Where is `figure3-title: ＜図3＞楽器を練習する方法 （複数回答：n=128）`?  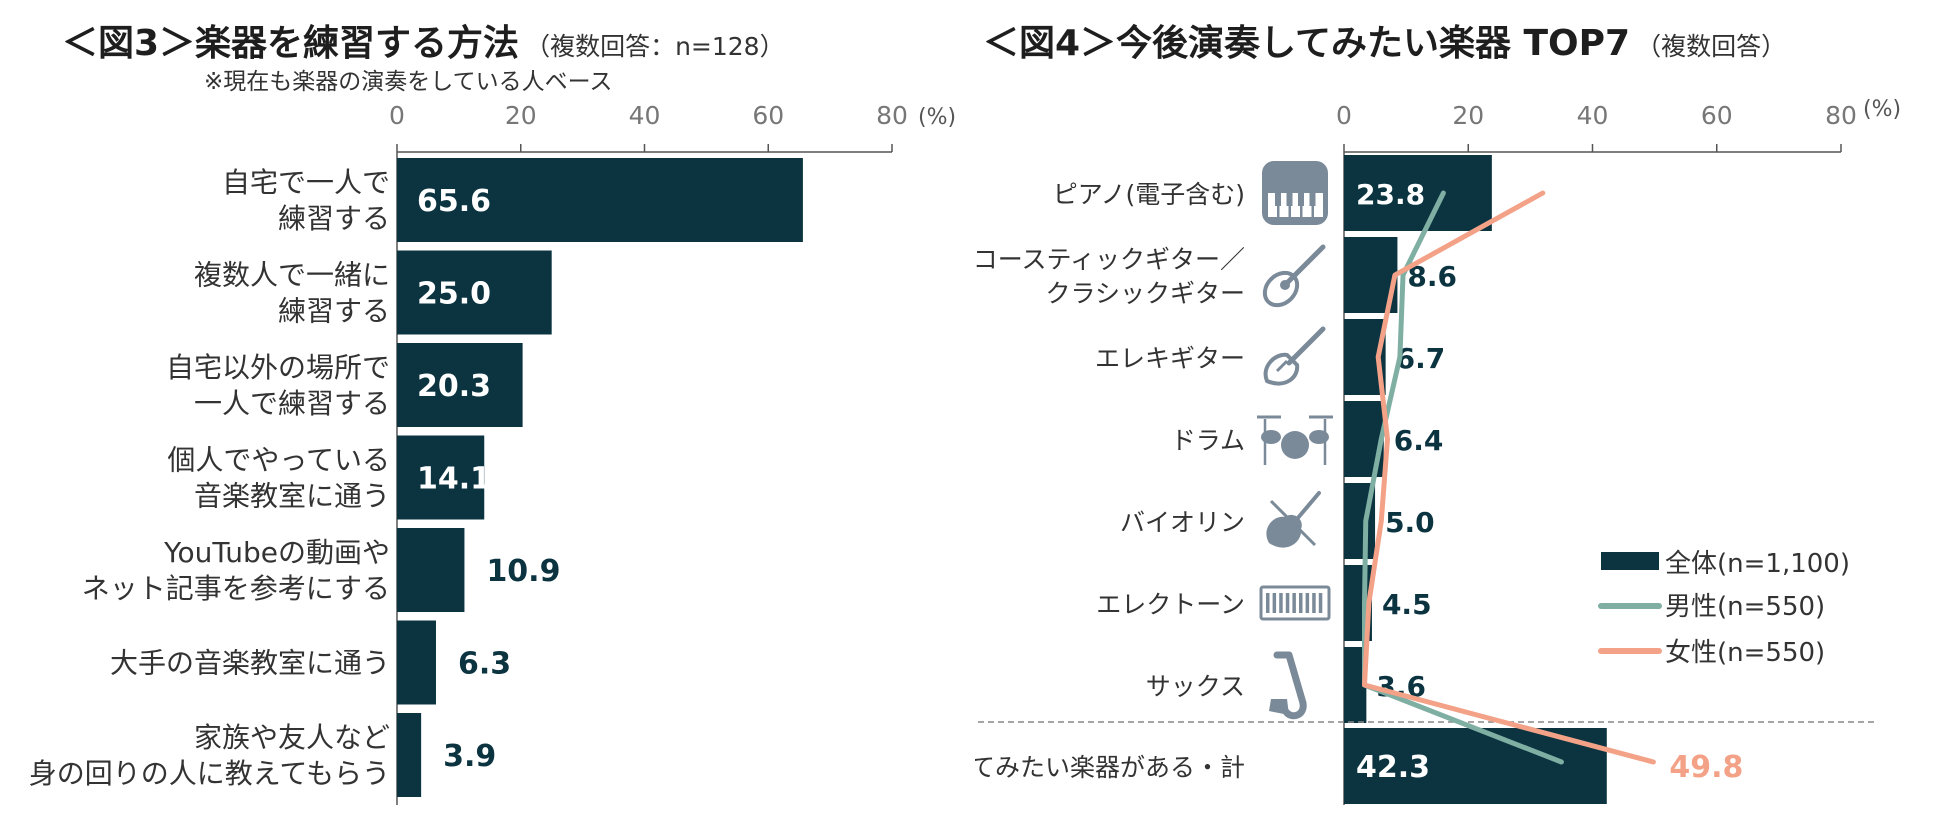
figure3-title: ＜図3＞楽器を練習する方法 （複数回答：n=128） is located at coordinates (423, 43).